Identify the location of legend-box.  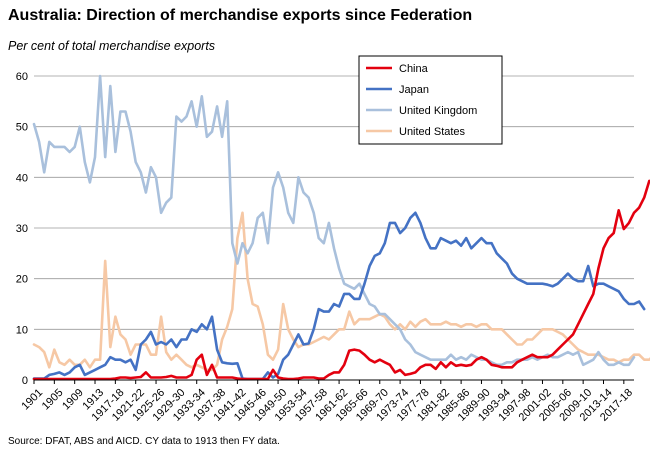
(430, 100).